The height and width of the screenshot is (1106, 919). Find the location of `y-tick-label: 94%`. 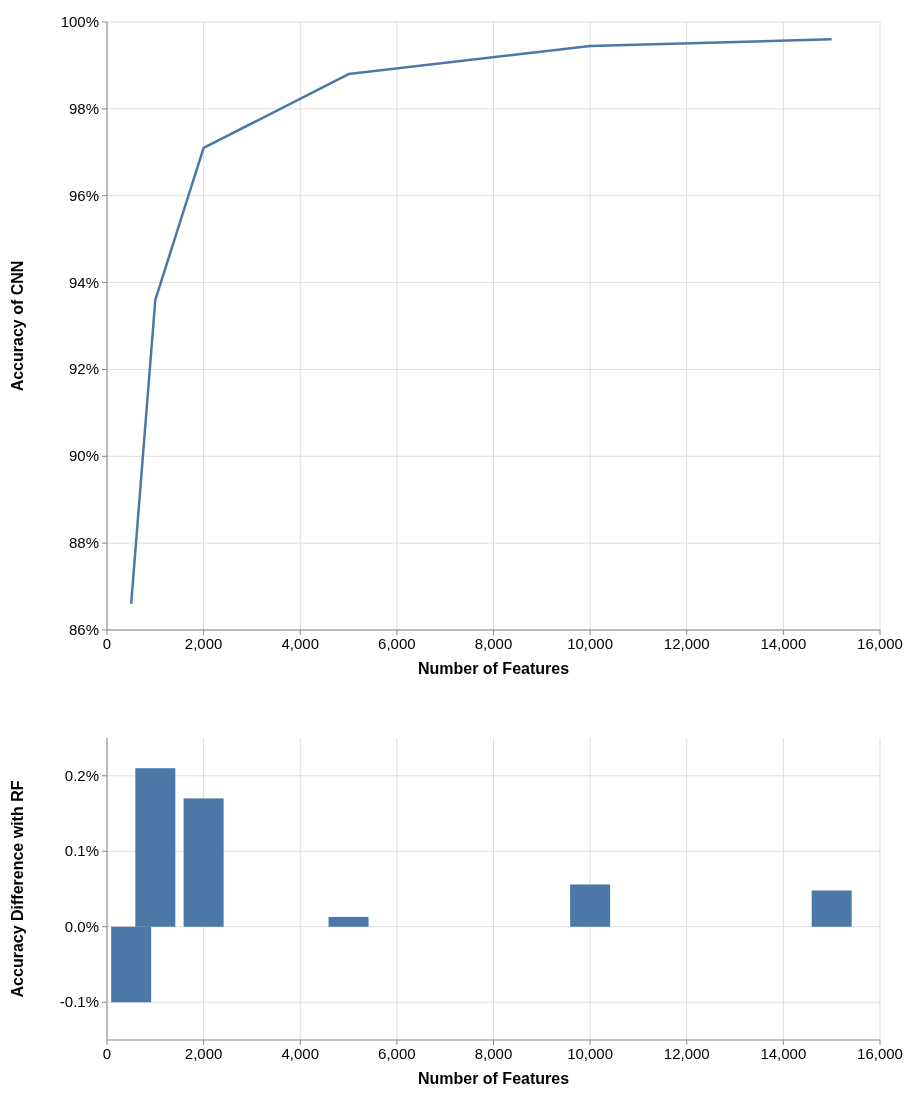

y-tick-label: 94% is located at coordinates (83, 282).